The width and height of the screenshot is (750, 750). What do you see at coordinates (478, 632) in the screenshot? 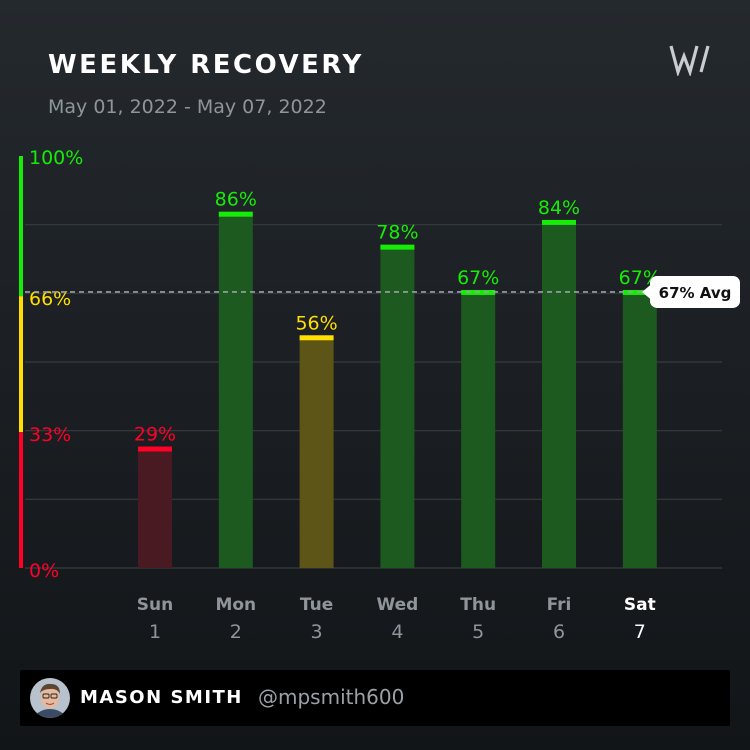
I see `x-tick-label-date: 5` at bounding box center [478, 632].